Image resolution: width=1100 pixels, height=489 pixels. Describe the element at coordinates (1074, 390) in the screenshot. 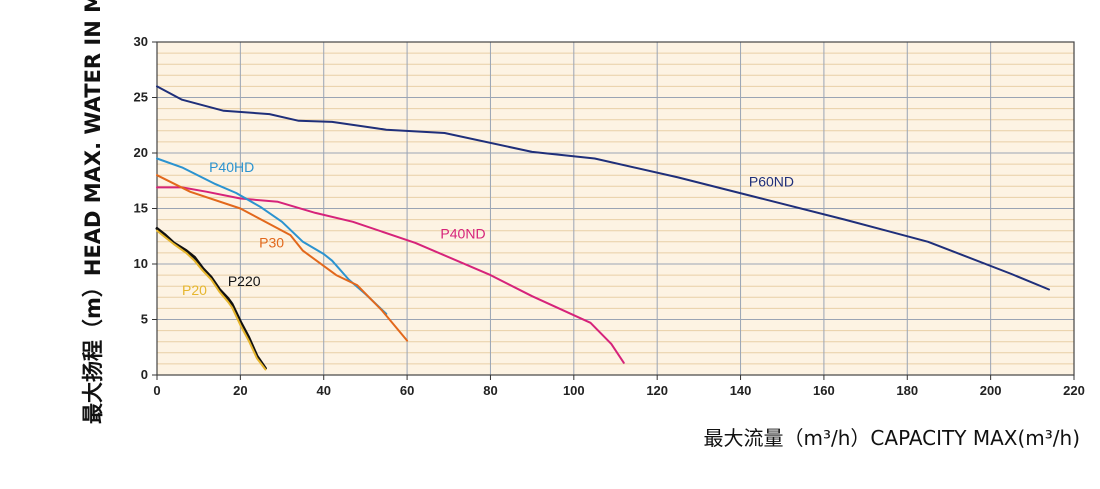

I see `x-tick-label: 220` at that location.